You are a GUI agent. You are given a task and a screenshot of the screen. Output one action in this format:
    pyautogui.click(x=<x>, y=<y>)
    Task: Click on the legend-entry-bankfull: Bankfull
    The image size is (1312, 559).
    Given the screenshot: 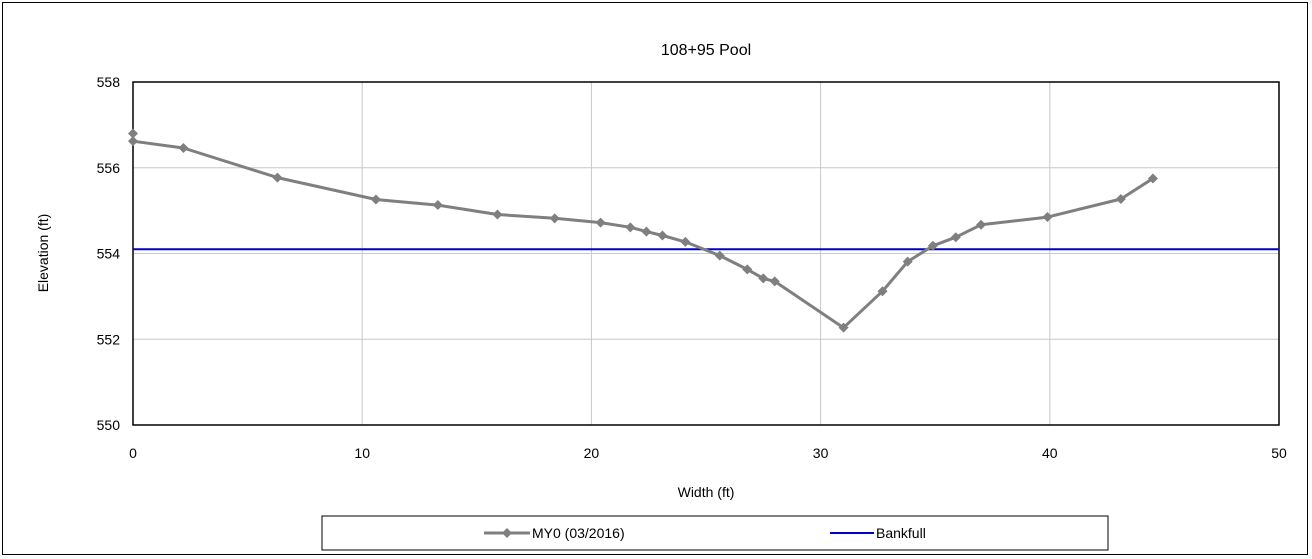 What is the action you would take?
    pyautogui.click(x=878, y=533)
    